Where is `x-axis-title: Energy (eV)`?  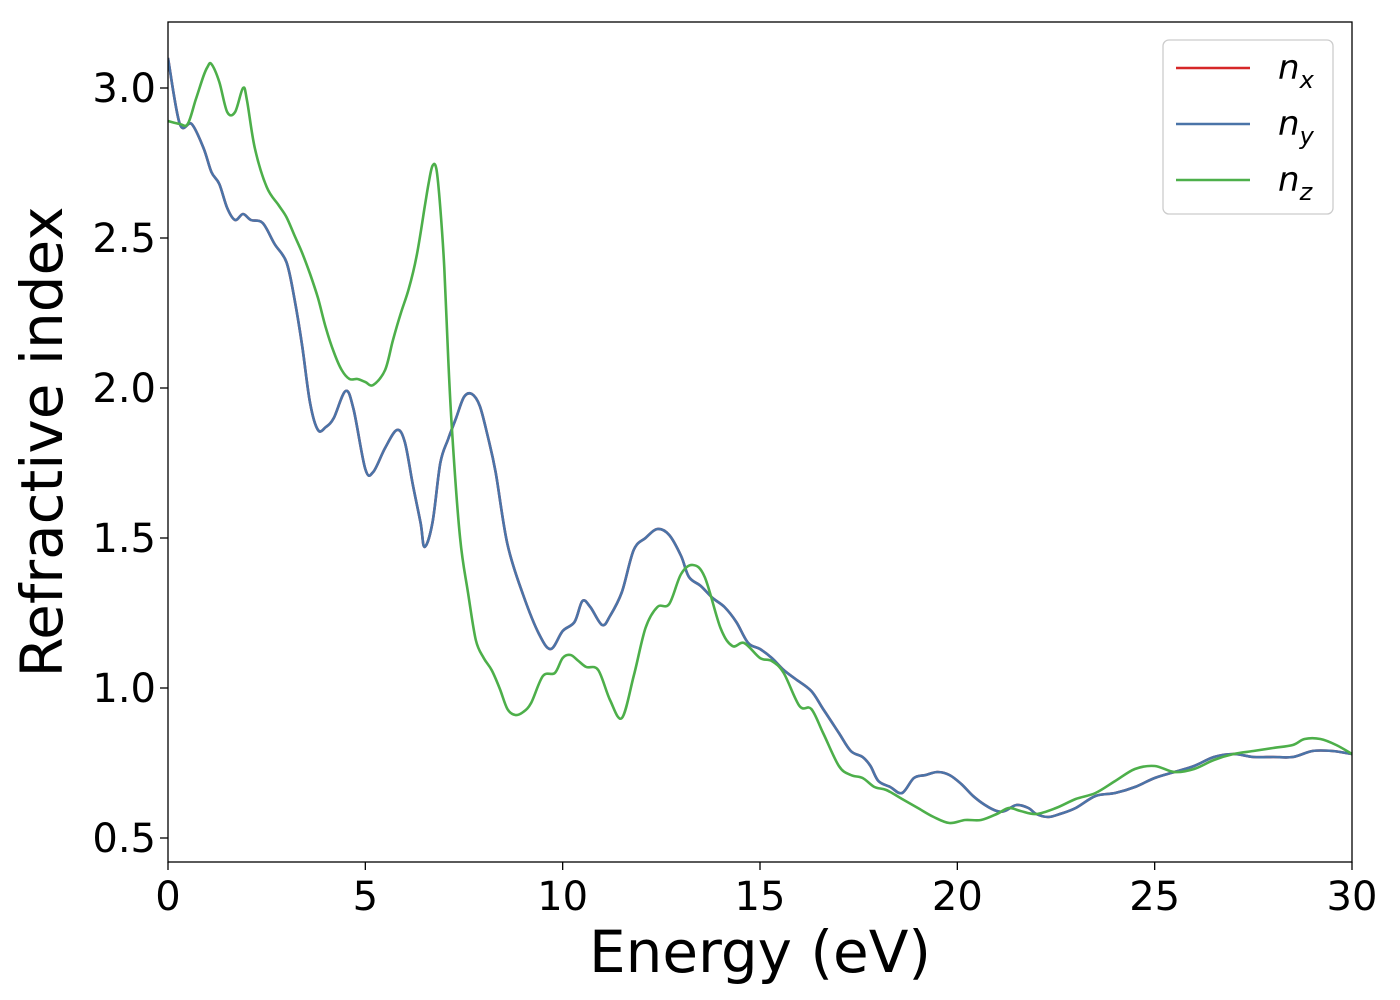
x-axis-title: Energy (eV) is located at coordinates (760, 952).